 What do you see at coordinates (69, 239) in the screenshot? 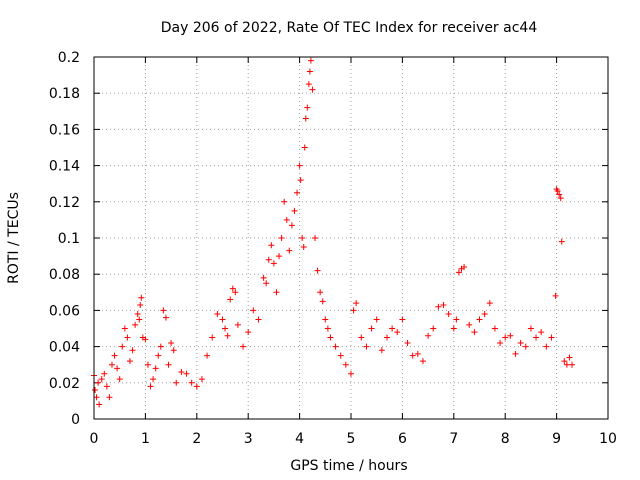
I see `y-tick-label: 0.1` at bounding box center [69, 239].